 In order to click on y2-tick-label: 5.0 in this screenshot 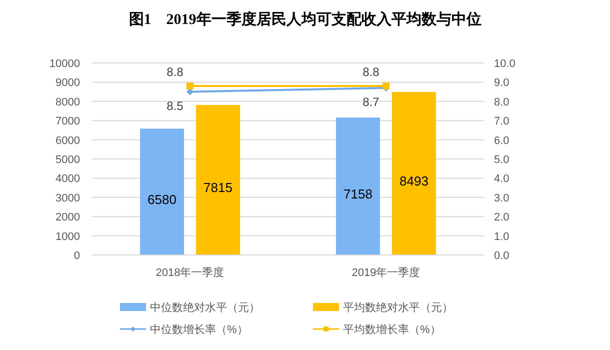, I will do `click(502, 160)`.